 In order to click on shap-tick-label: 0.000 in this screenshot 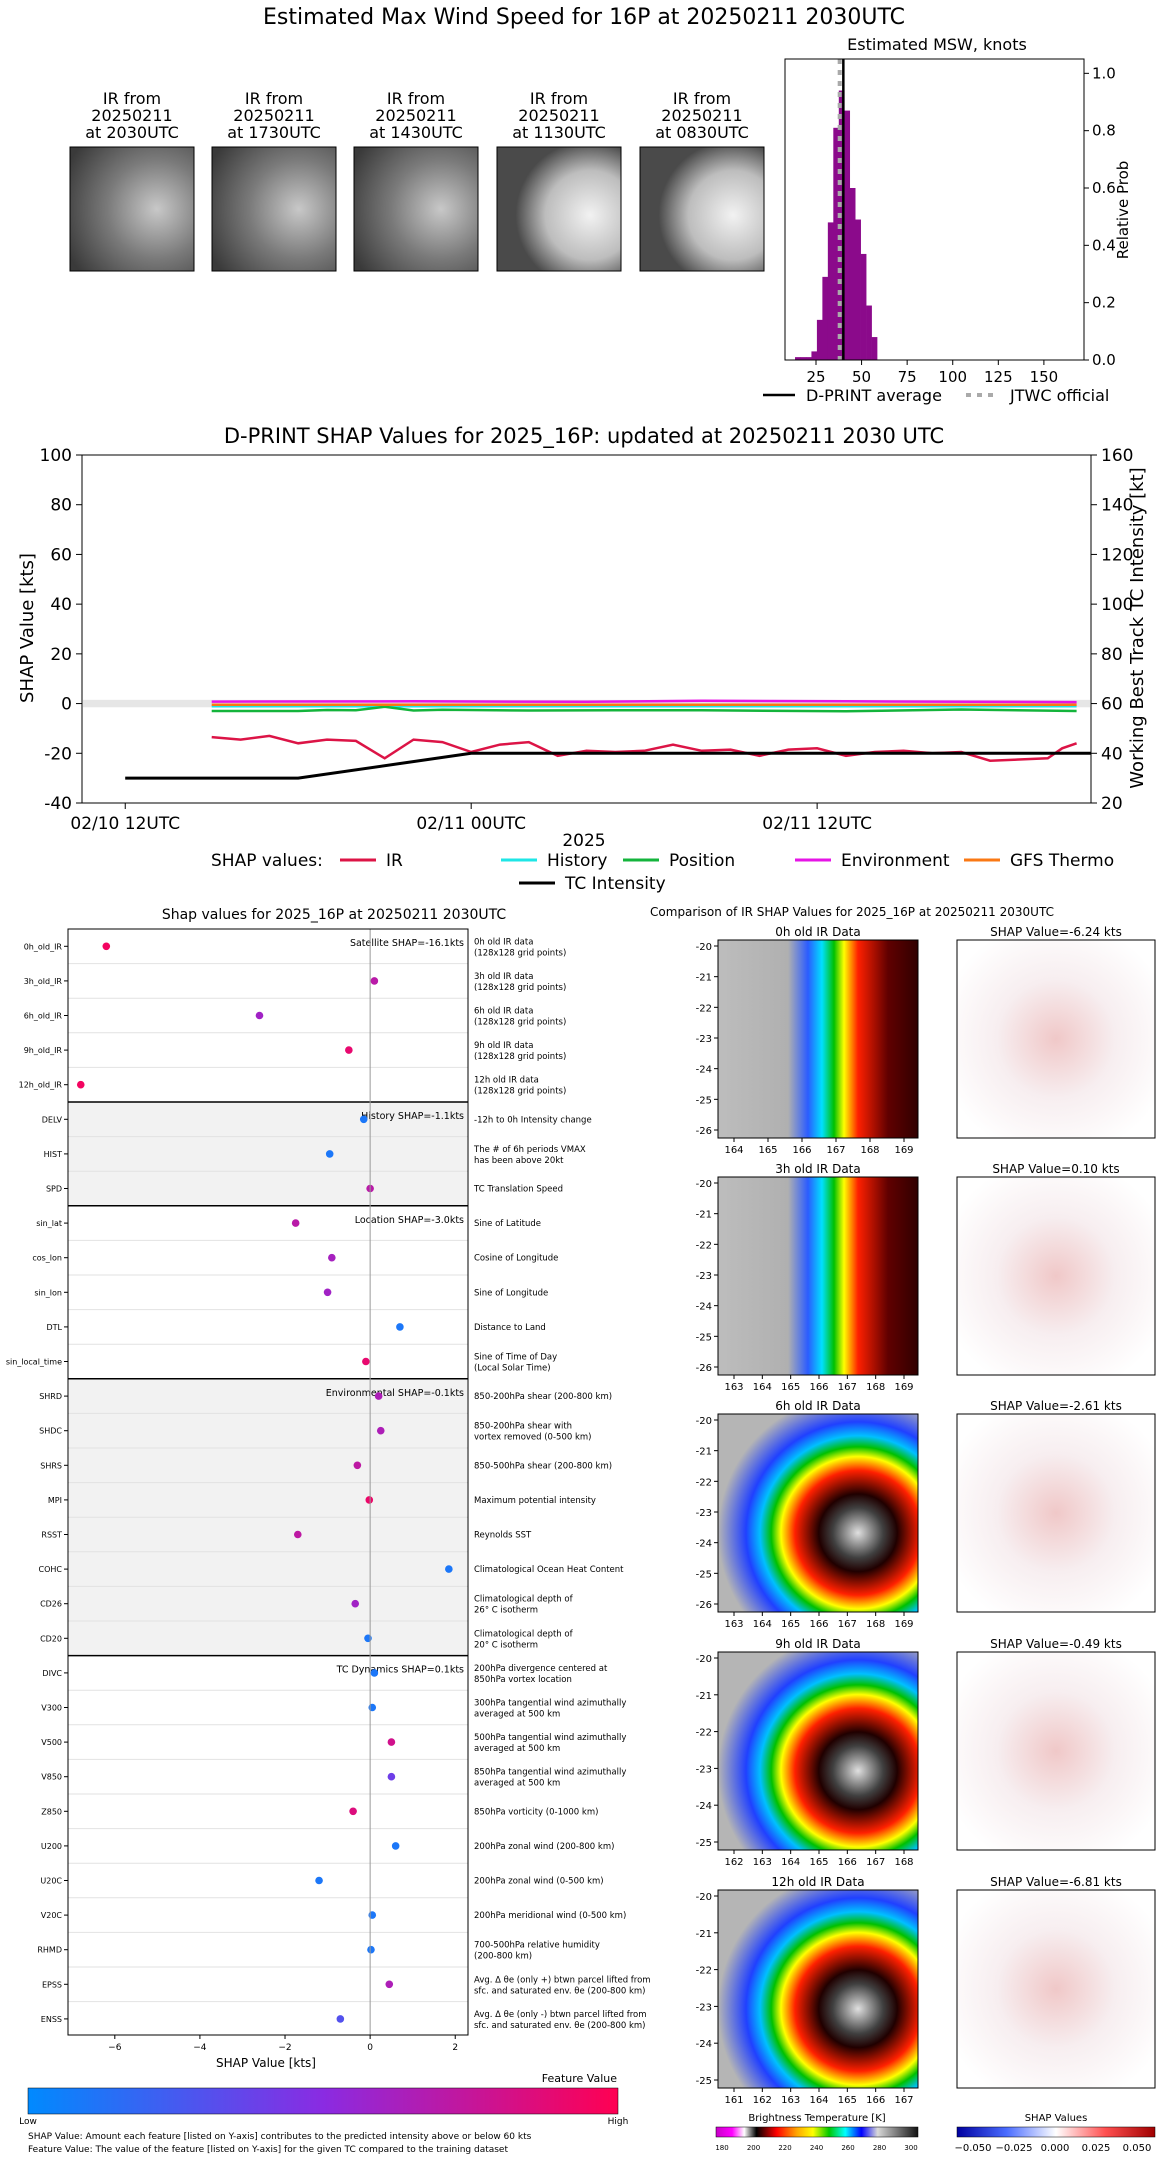, I will do `click(1055, 2148)`.